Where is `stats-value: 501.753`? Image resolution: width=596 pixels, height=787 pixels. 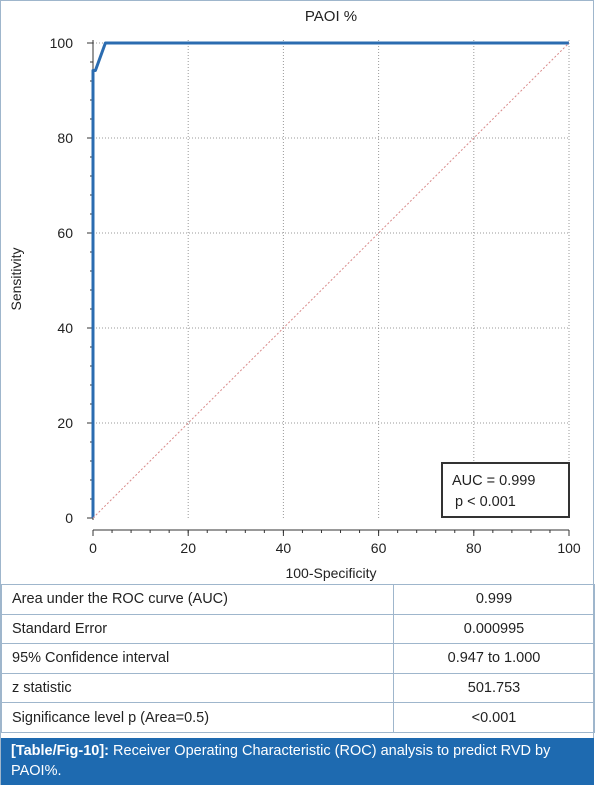 stats-value: 501.753 is located at coordinates (494, 688).